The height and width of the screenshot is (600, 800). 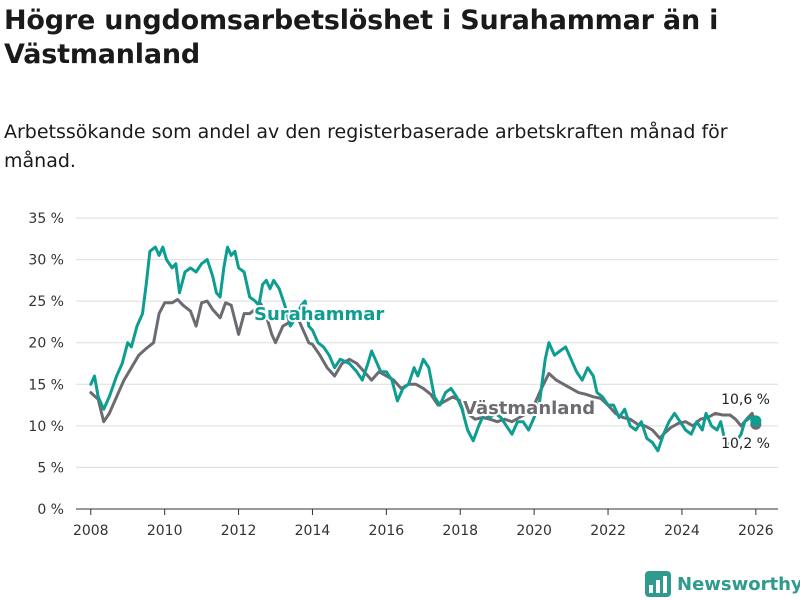 What do you see at coordinates (46, 344) in the screenshot?
I see `y-tick-label: 20 %` at bounding box center [46, 344].